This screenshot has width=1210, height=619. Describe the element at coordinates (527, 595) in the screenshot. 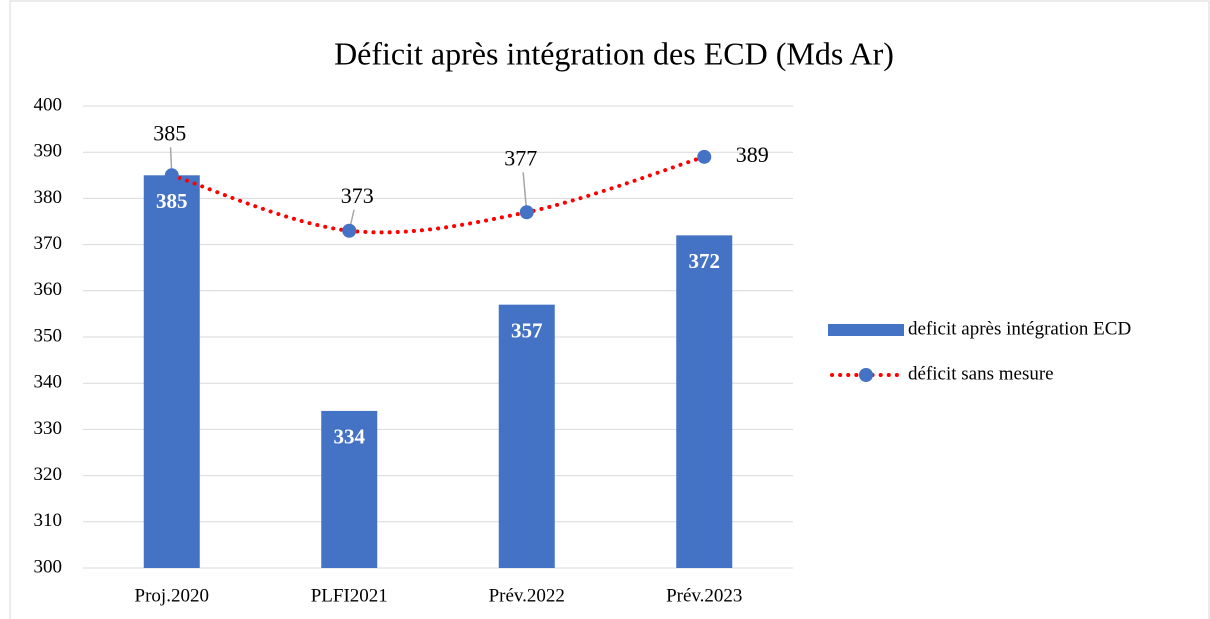

I see `x-tick-label: Prév.2022` at that location.